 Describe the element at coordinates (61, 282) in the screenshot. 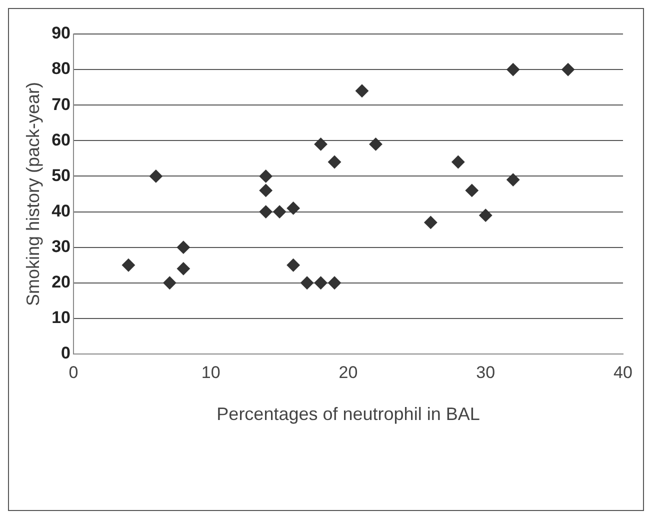

I see `y-tick-label: 20` at that location.